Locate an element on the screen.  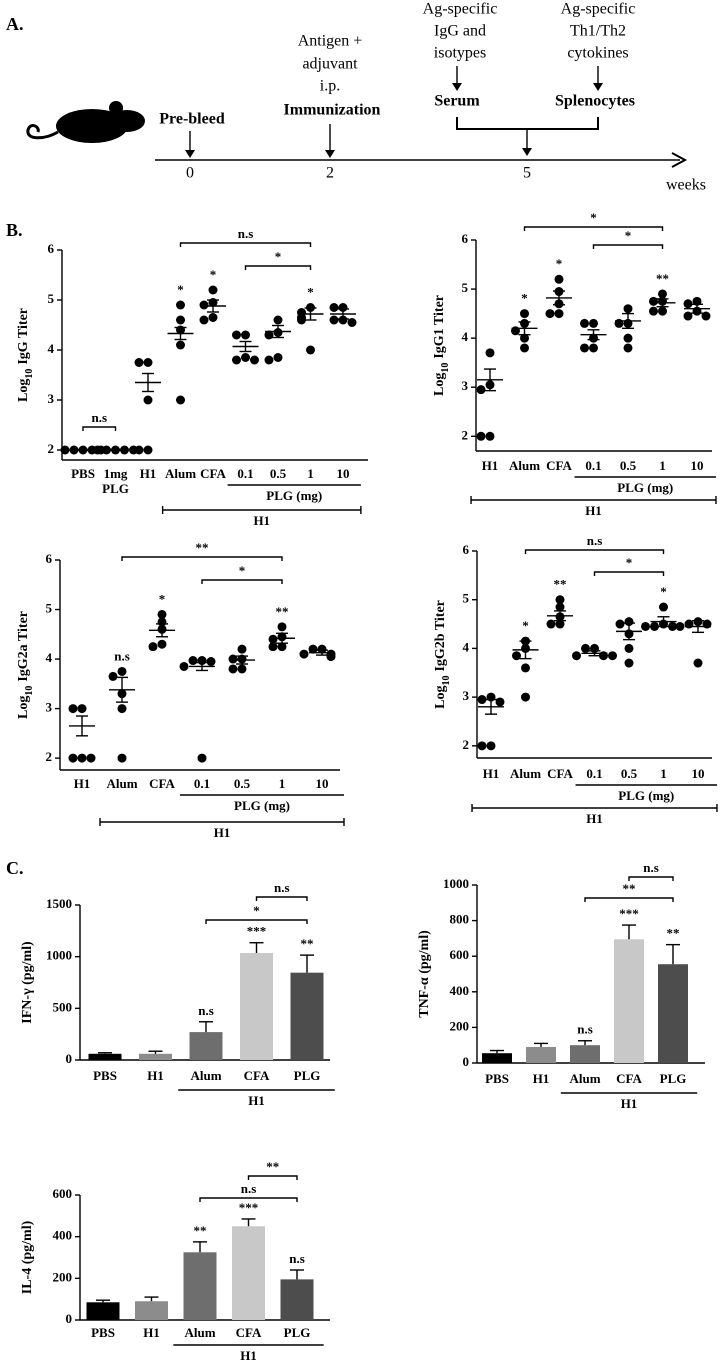
y-tick-label: 600 is located at coordinates (460, 954).